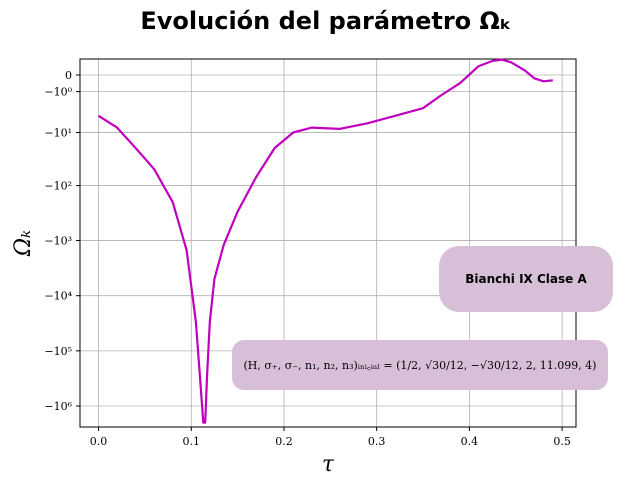 The height and width of the screenshot is (480, 640). What do you see at coordinates (377, 441) in the screenshot?
I see `x-tick-label: 0.3` at bounding box center [377, 441].